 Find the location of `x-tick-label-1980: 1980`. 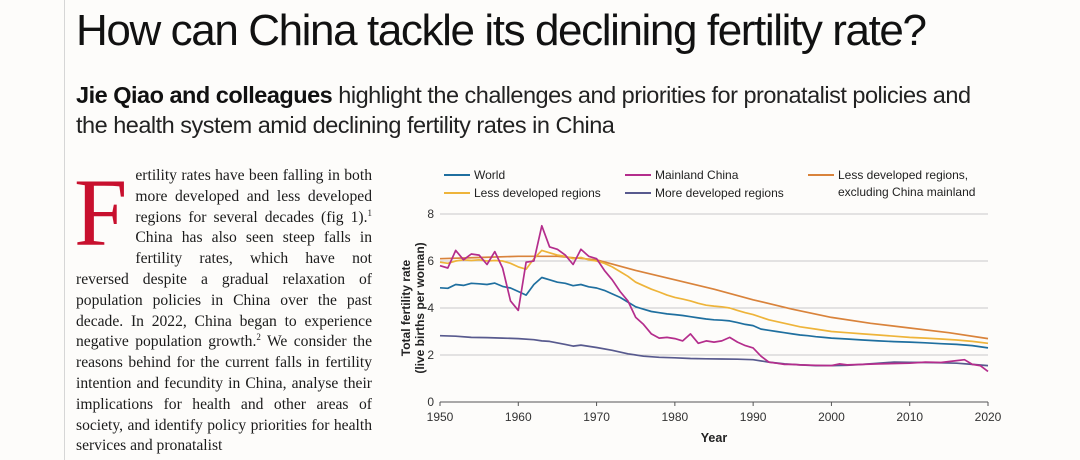

x-tick-label-1980: 1980 is located at coordinates (675, 417).